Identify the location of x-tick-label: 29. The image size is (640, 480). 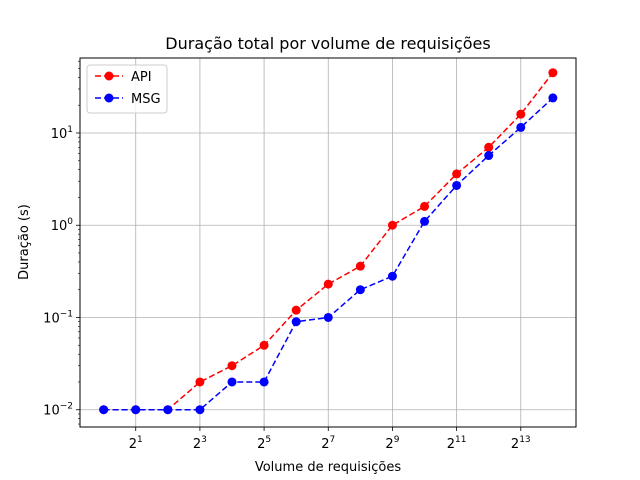
(392, 443).